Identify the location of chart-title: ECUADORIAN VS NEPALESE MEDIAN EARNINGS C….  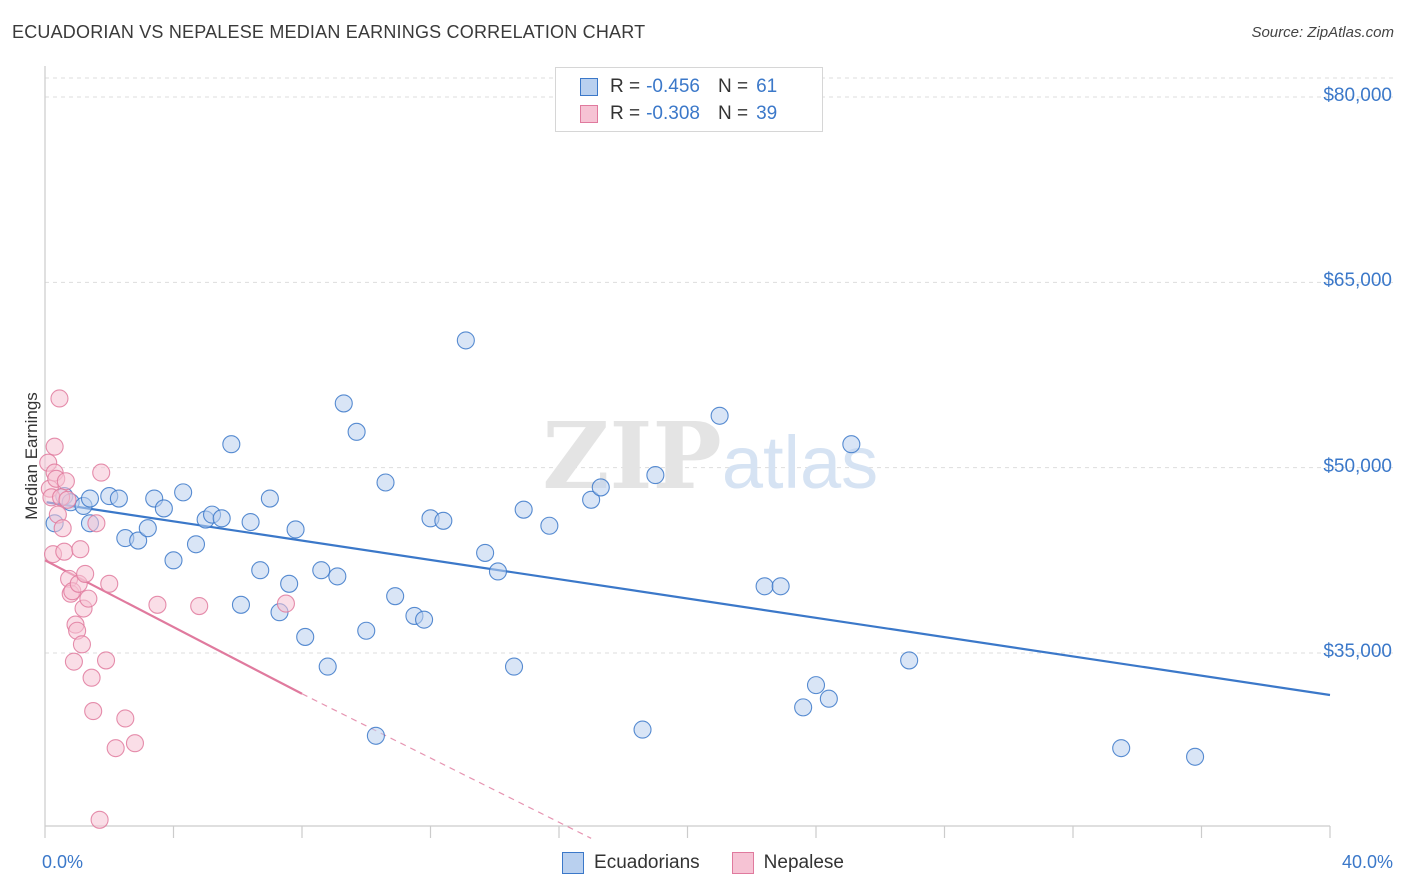
(329, 32).